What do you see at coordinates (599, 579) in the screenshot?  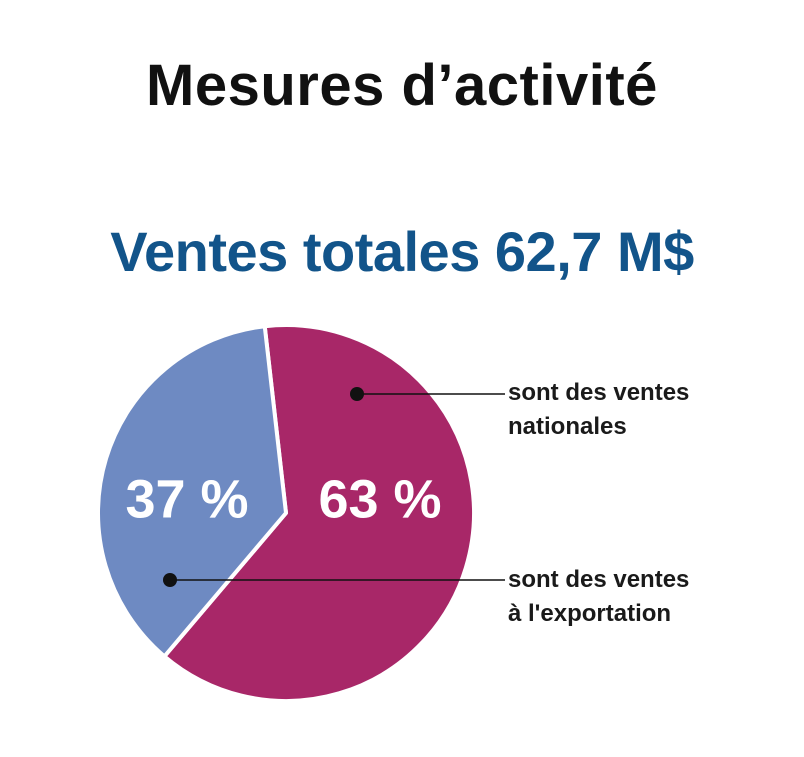 I see `callout-export-line-1: sont des ventes` at bounding box center [599, 579].